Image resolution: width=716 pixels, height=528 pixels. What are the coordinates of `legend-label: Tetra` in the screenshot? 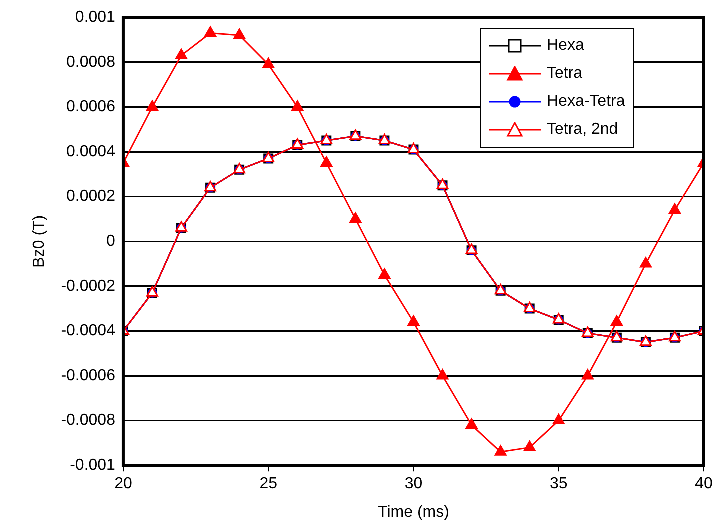 It's located at (565, 74).